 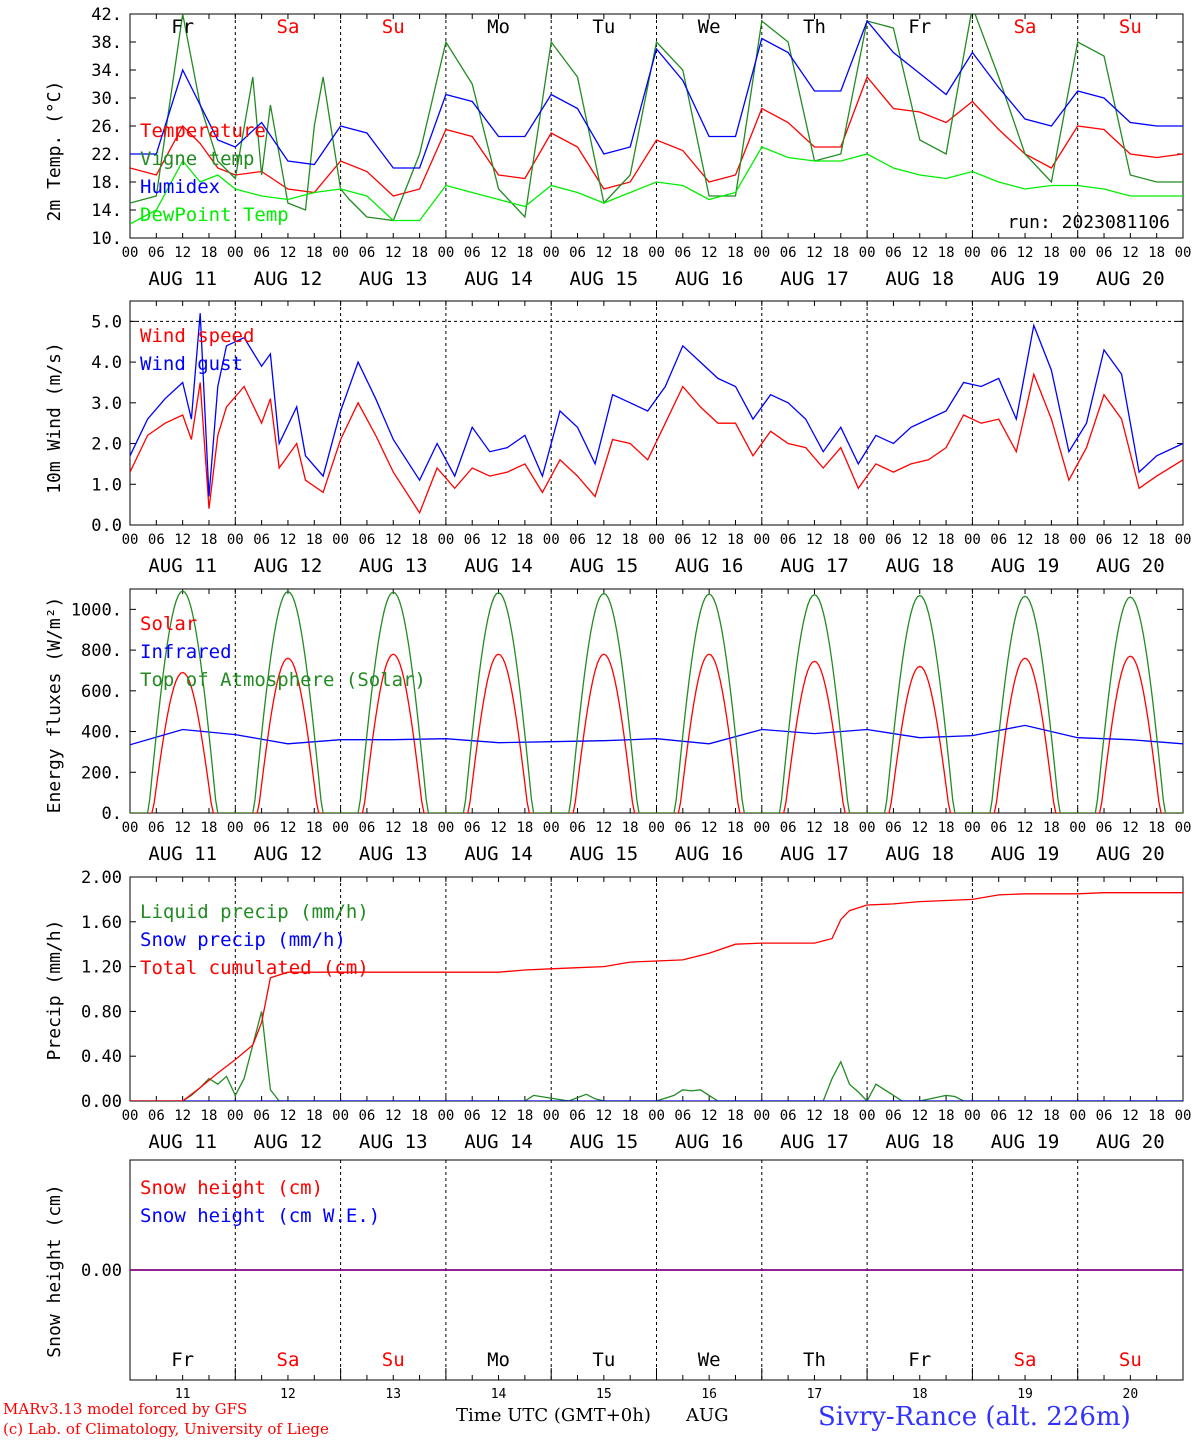 What do you see at coordinates (1025, 1394) in the screenshot?
I see `day-number: 19` at bounding box center [1025, 1394].